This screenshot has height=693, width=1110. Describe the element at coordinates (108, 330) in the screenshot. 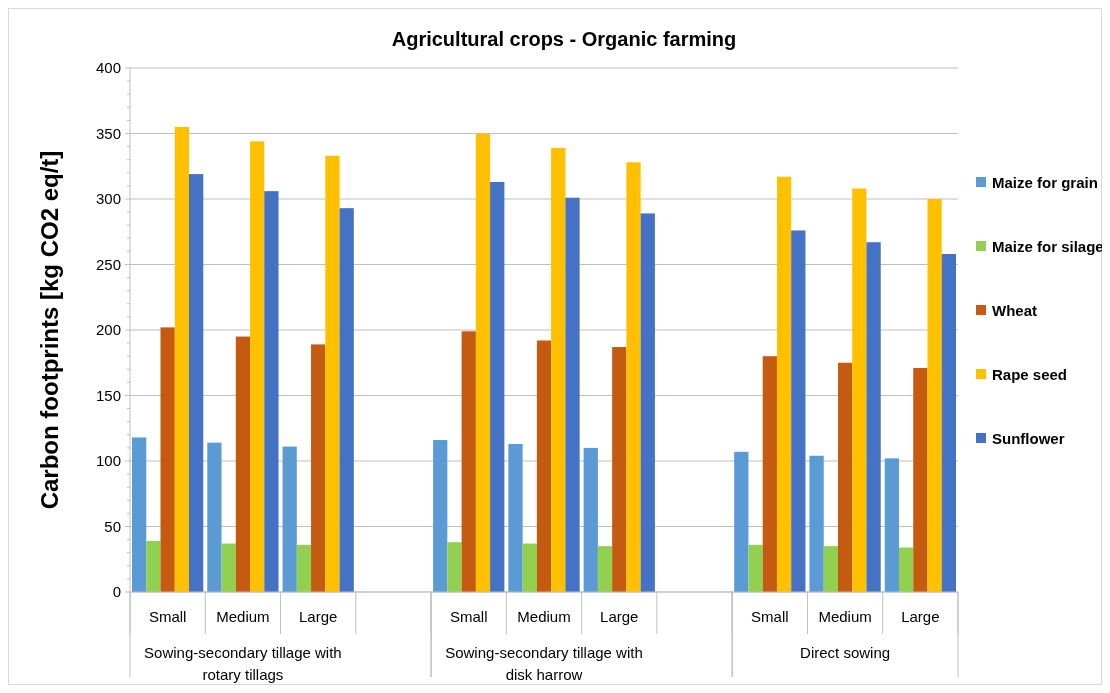

I see `y-tick-label: 200` at that location.